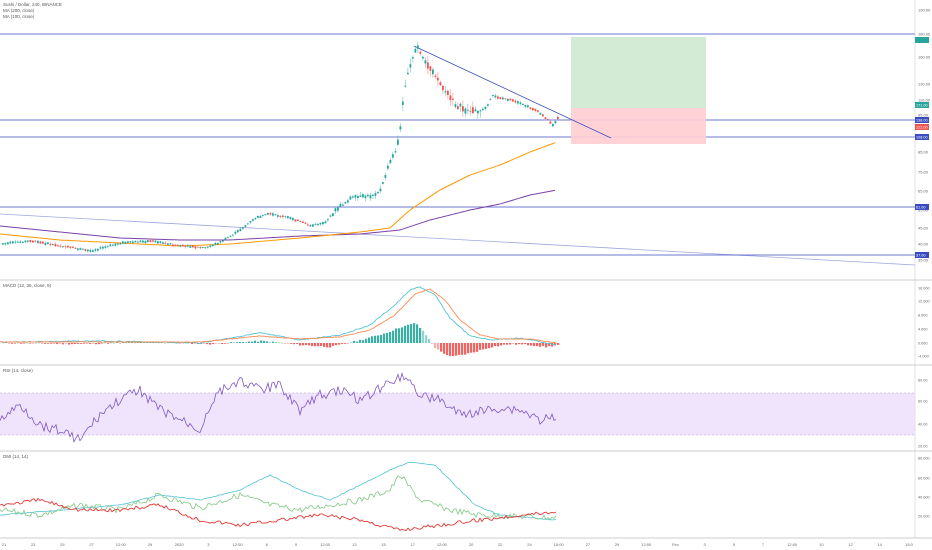  I want to click on macd-pane, so click(280, 321).